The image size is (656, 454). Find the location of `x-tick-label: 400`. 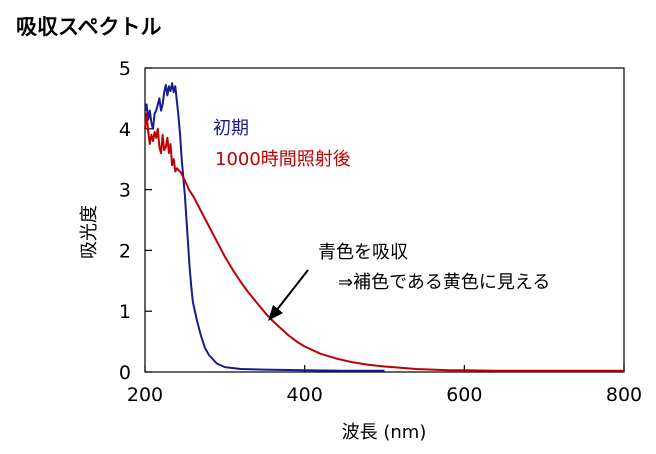

x-tick-label: 400 is located at coordinates (305, 395).